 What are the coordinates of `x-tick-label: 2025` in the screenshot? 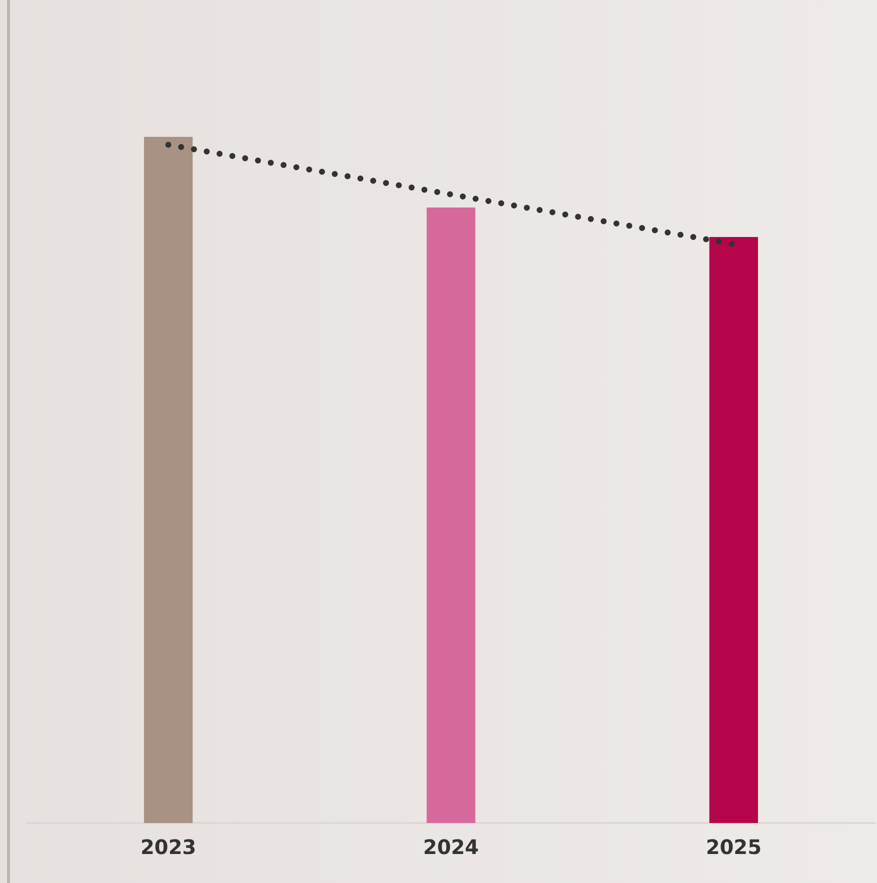 It's located at (734, 847).